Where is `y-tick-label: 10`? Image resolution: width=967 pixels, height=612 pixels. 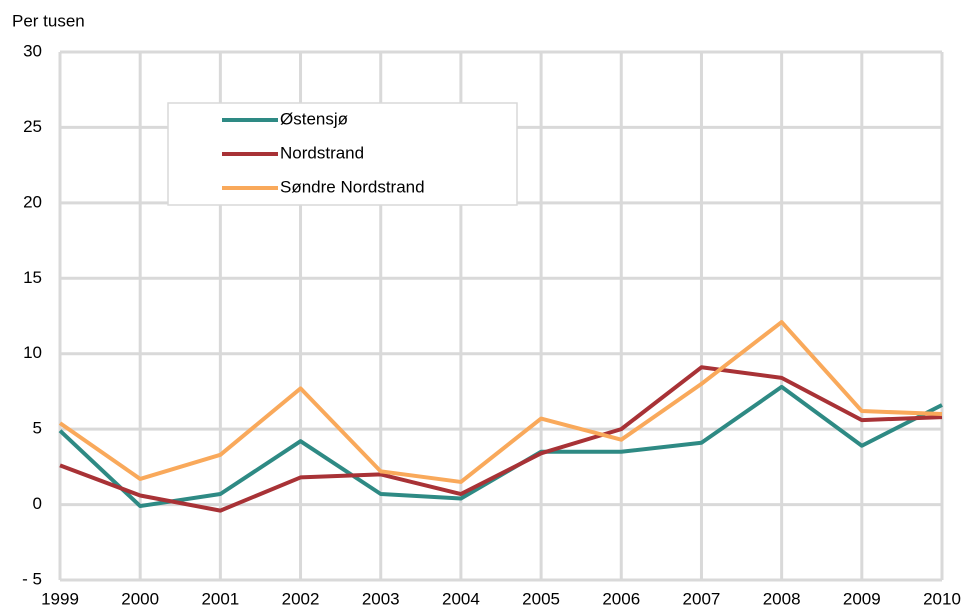
y-tick-label: 10 is located at coordinates (32, 352).